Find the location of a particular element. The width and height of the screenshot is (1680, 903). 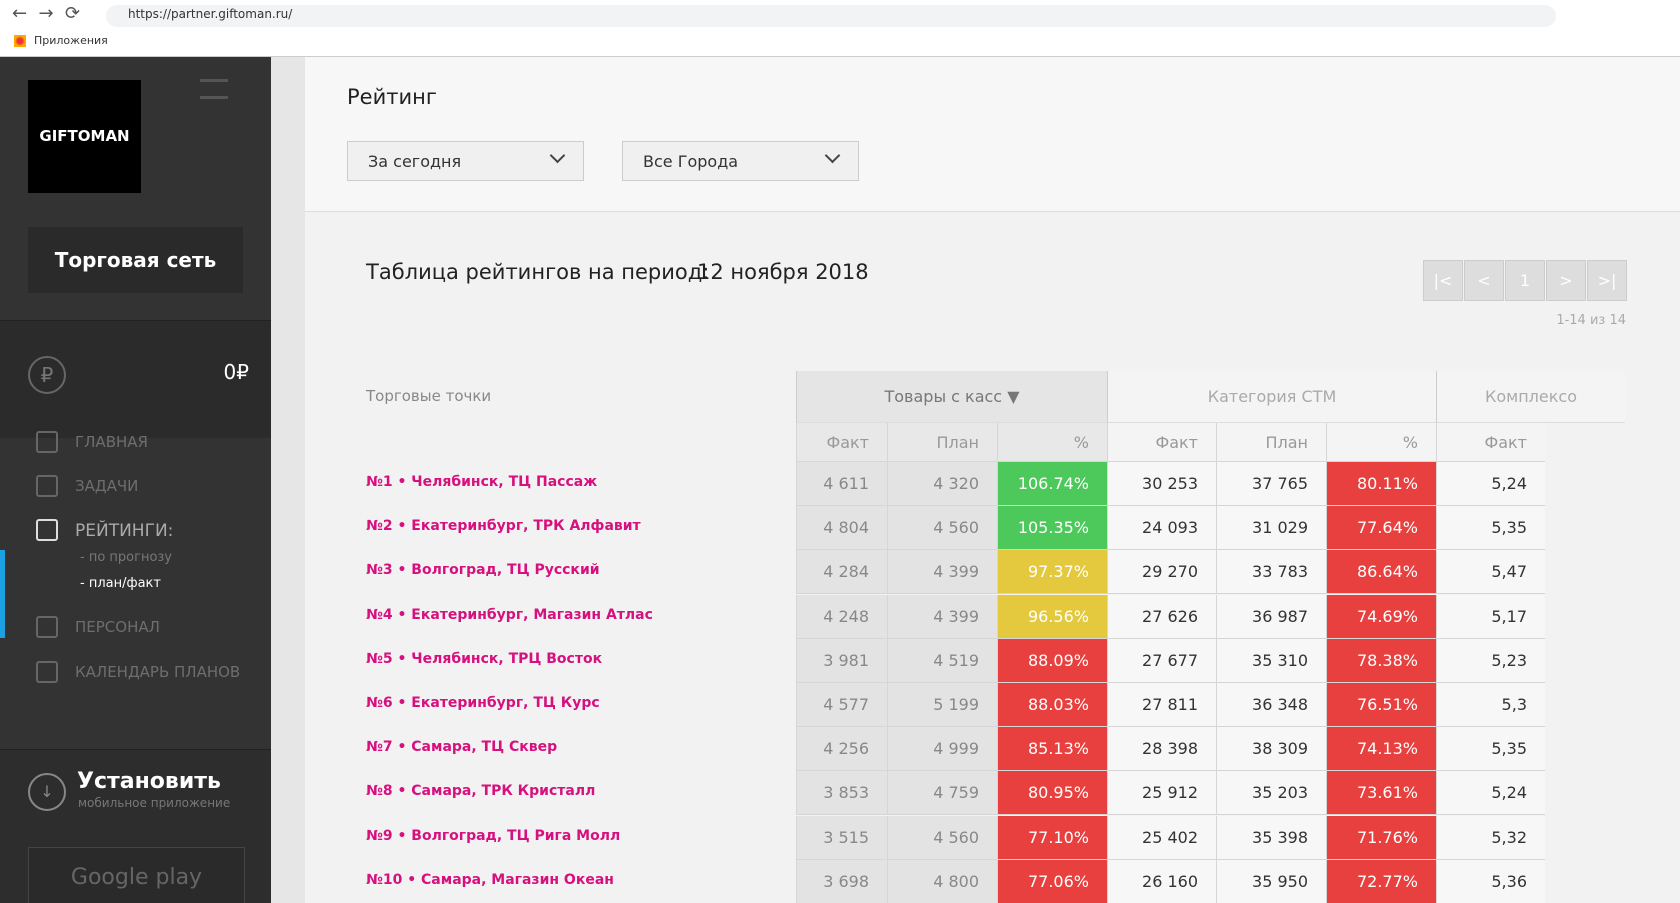

menu-toggle is located at coordinates (214, 89).